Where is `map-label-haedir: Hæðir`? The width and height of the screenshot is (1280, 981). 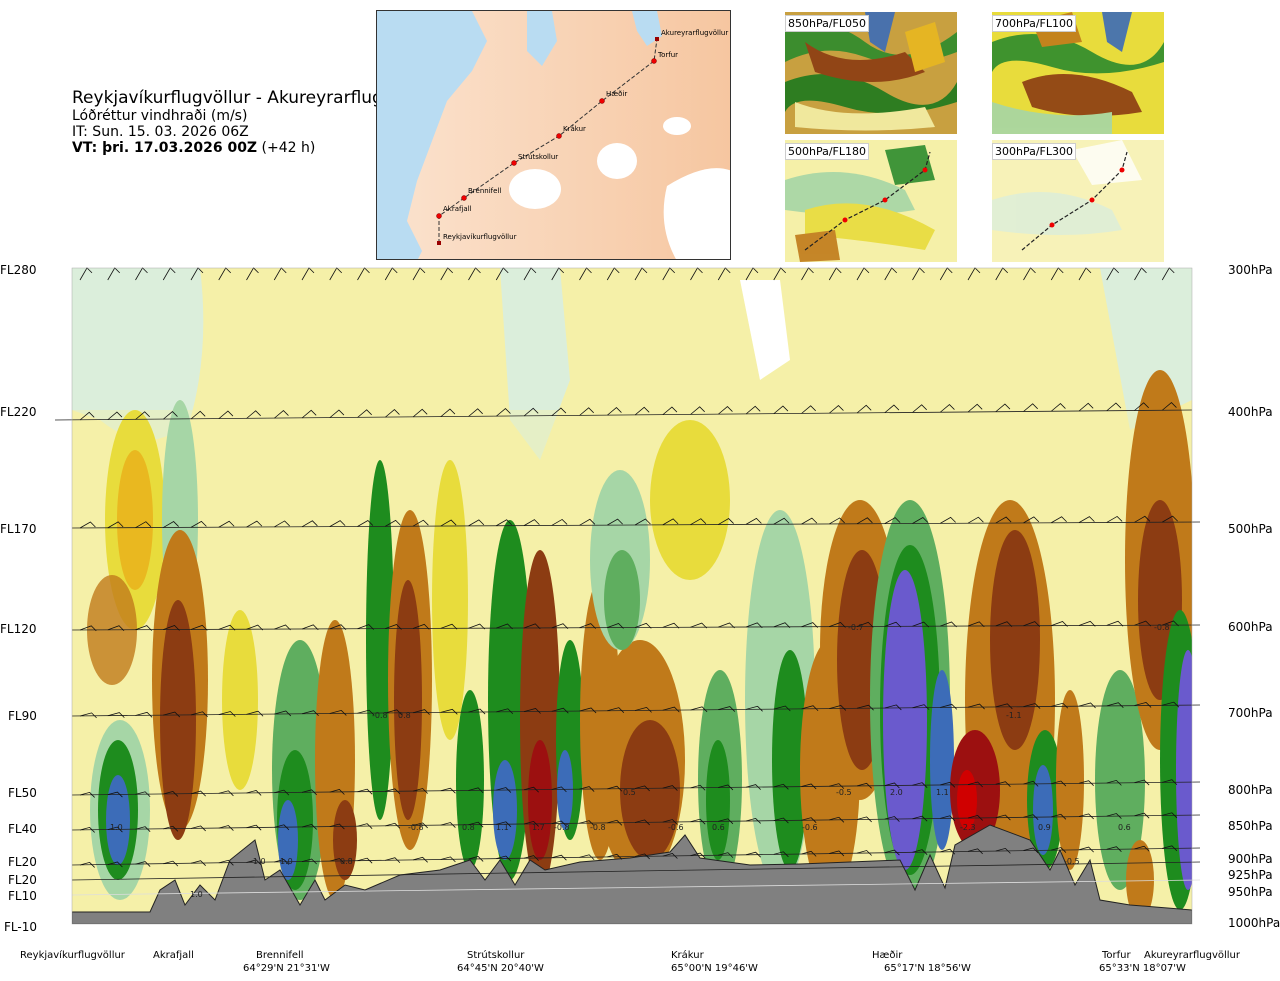
map-label-haedir: Hæðir is located at coordinates (616, 94).